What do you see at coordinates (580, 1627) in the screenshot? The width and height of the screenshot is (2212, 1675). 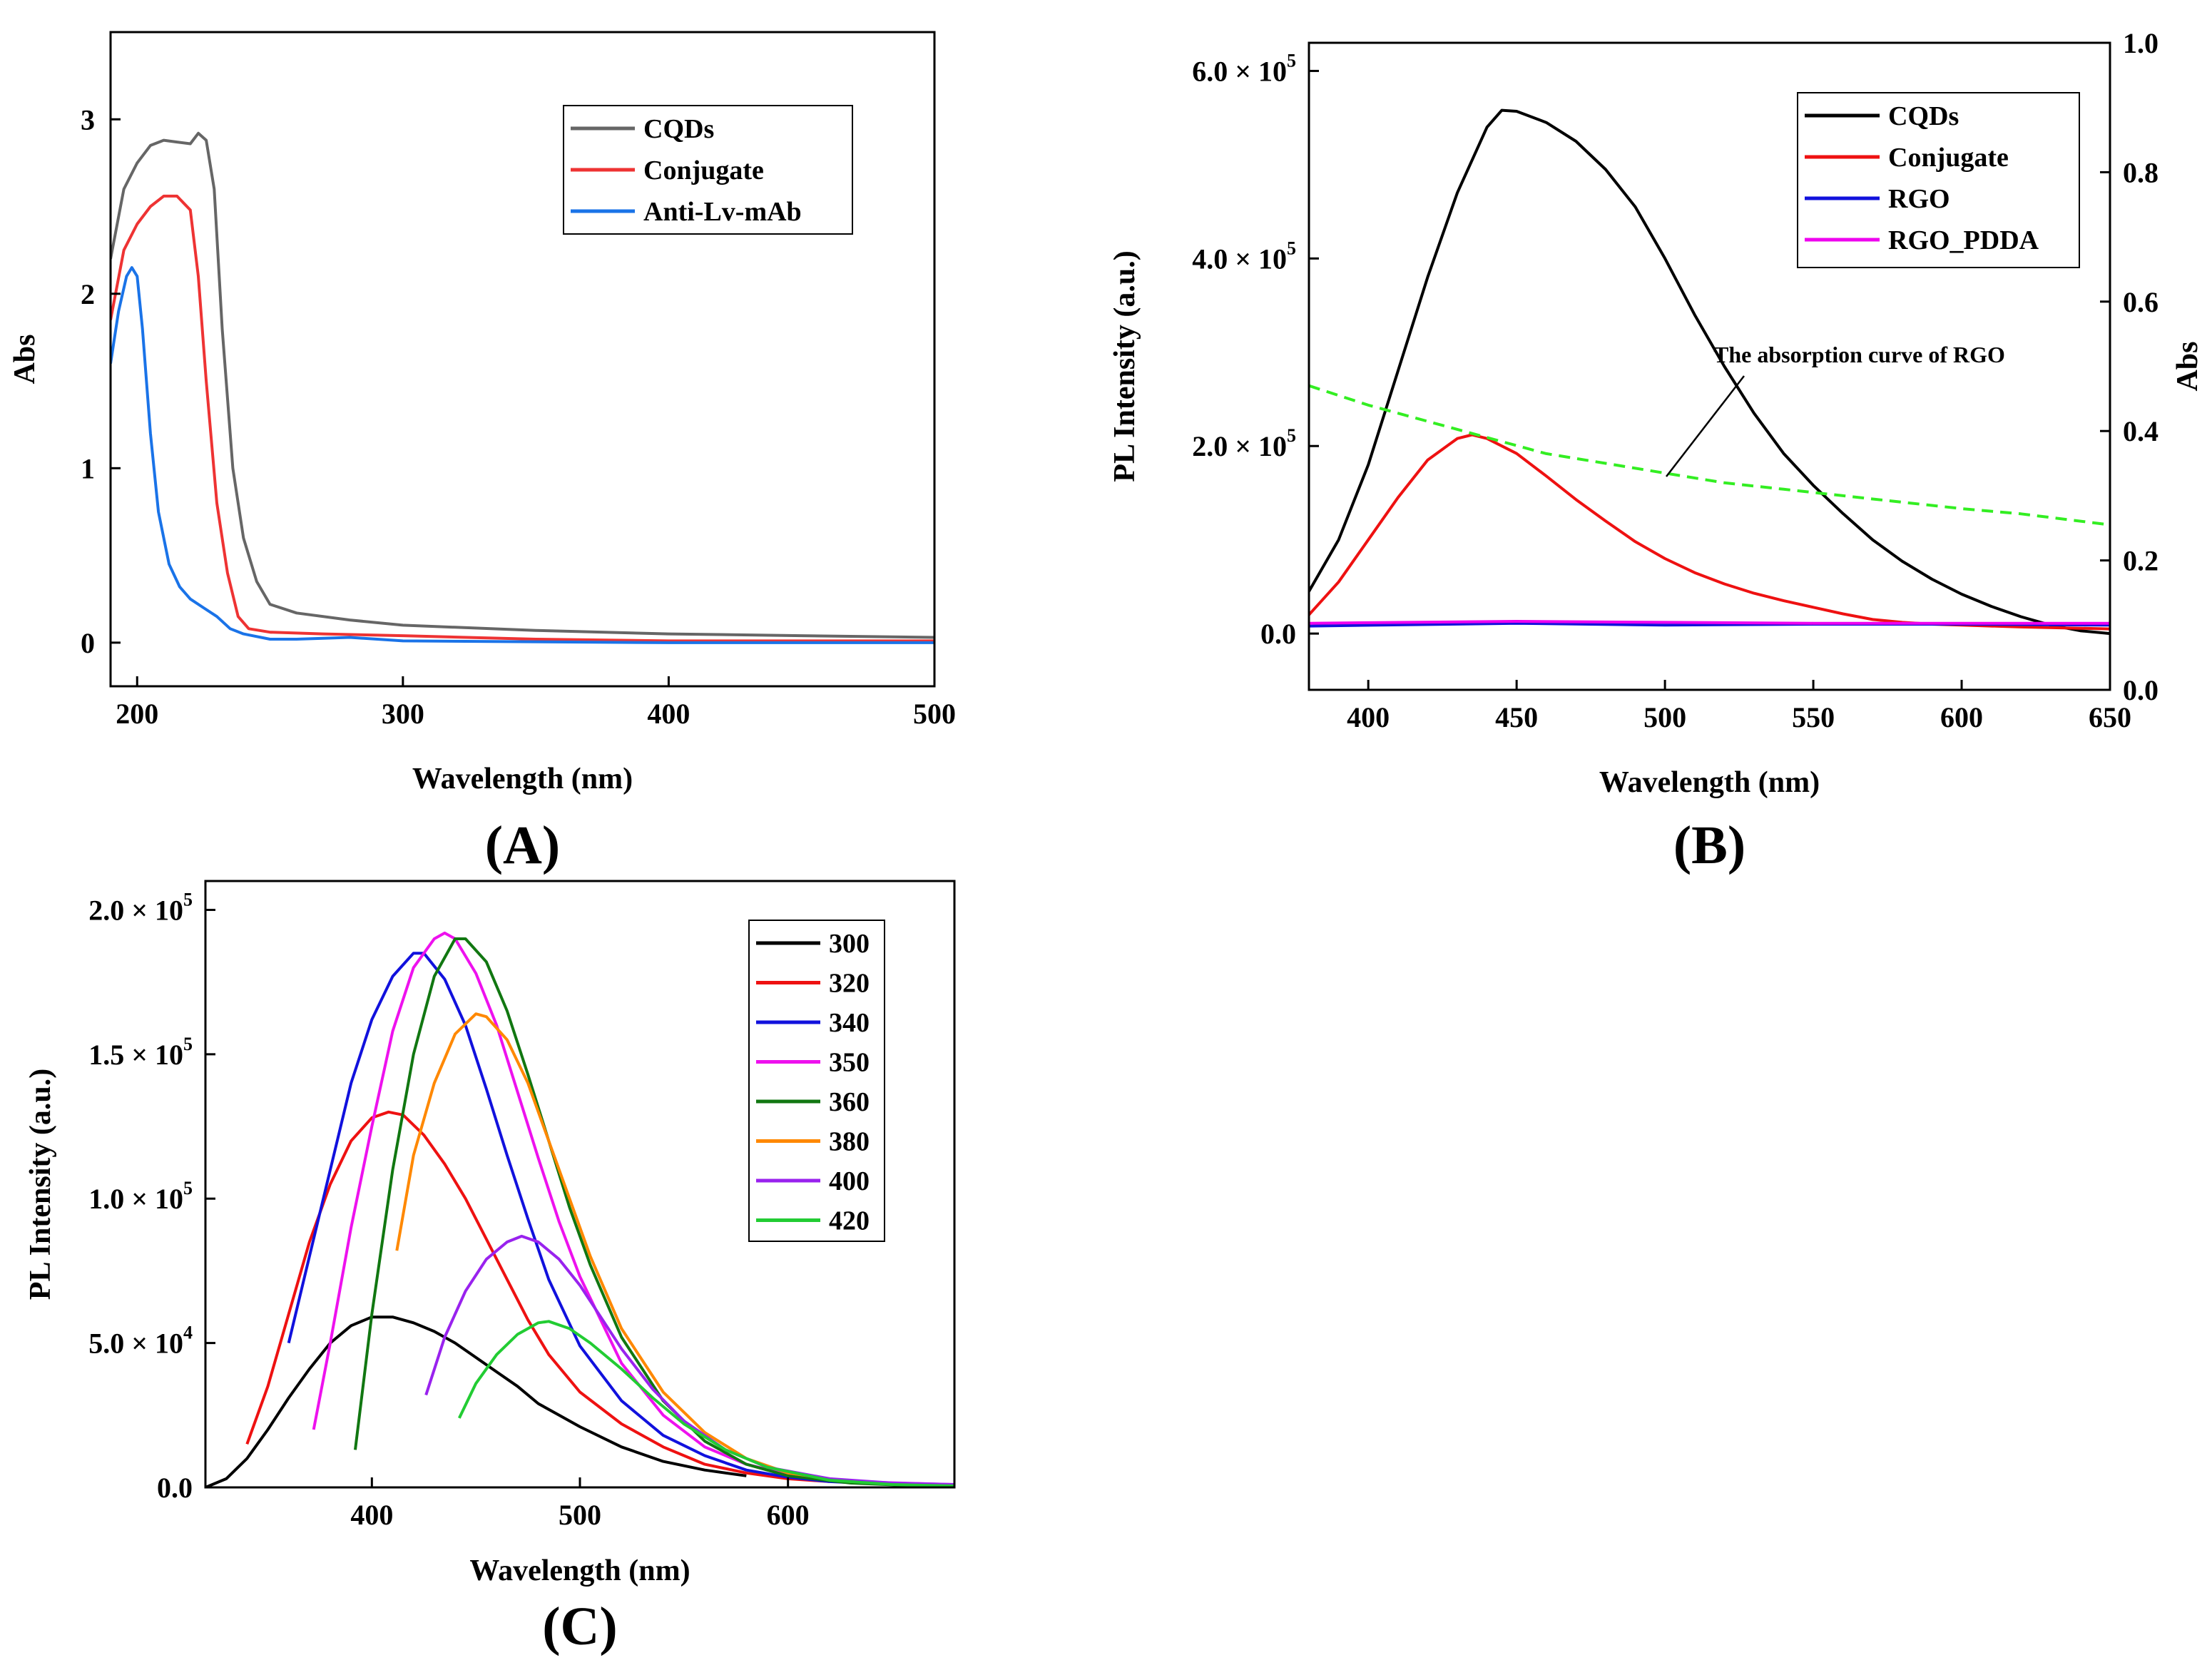 I see `panel-label: (C)` at bounding box center [580, 1627].